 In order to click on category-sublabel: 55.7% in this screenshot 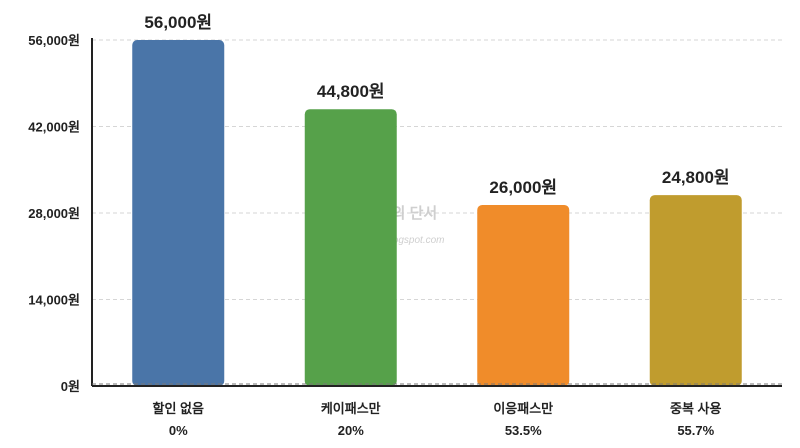, I will do `click(695, 430)`.